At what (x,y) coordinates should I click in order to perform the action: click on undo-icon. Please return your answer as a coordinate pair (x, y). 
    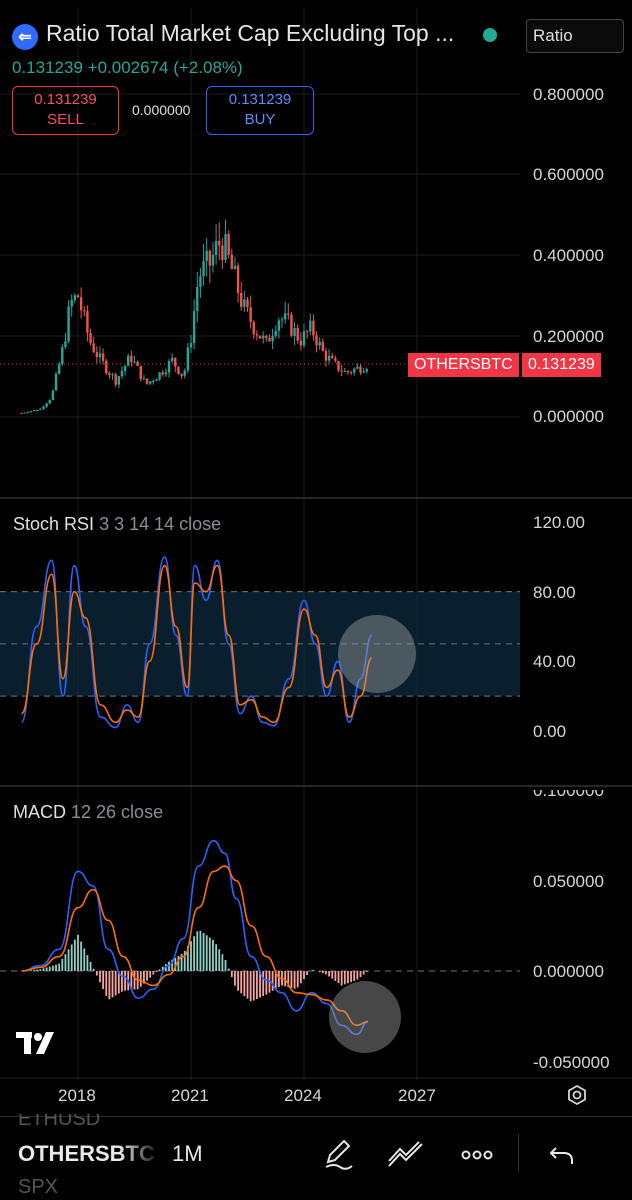
    Looking at the image, I should click on (562, 1155).